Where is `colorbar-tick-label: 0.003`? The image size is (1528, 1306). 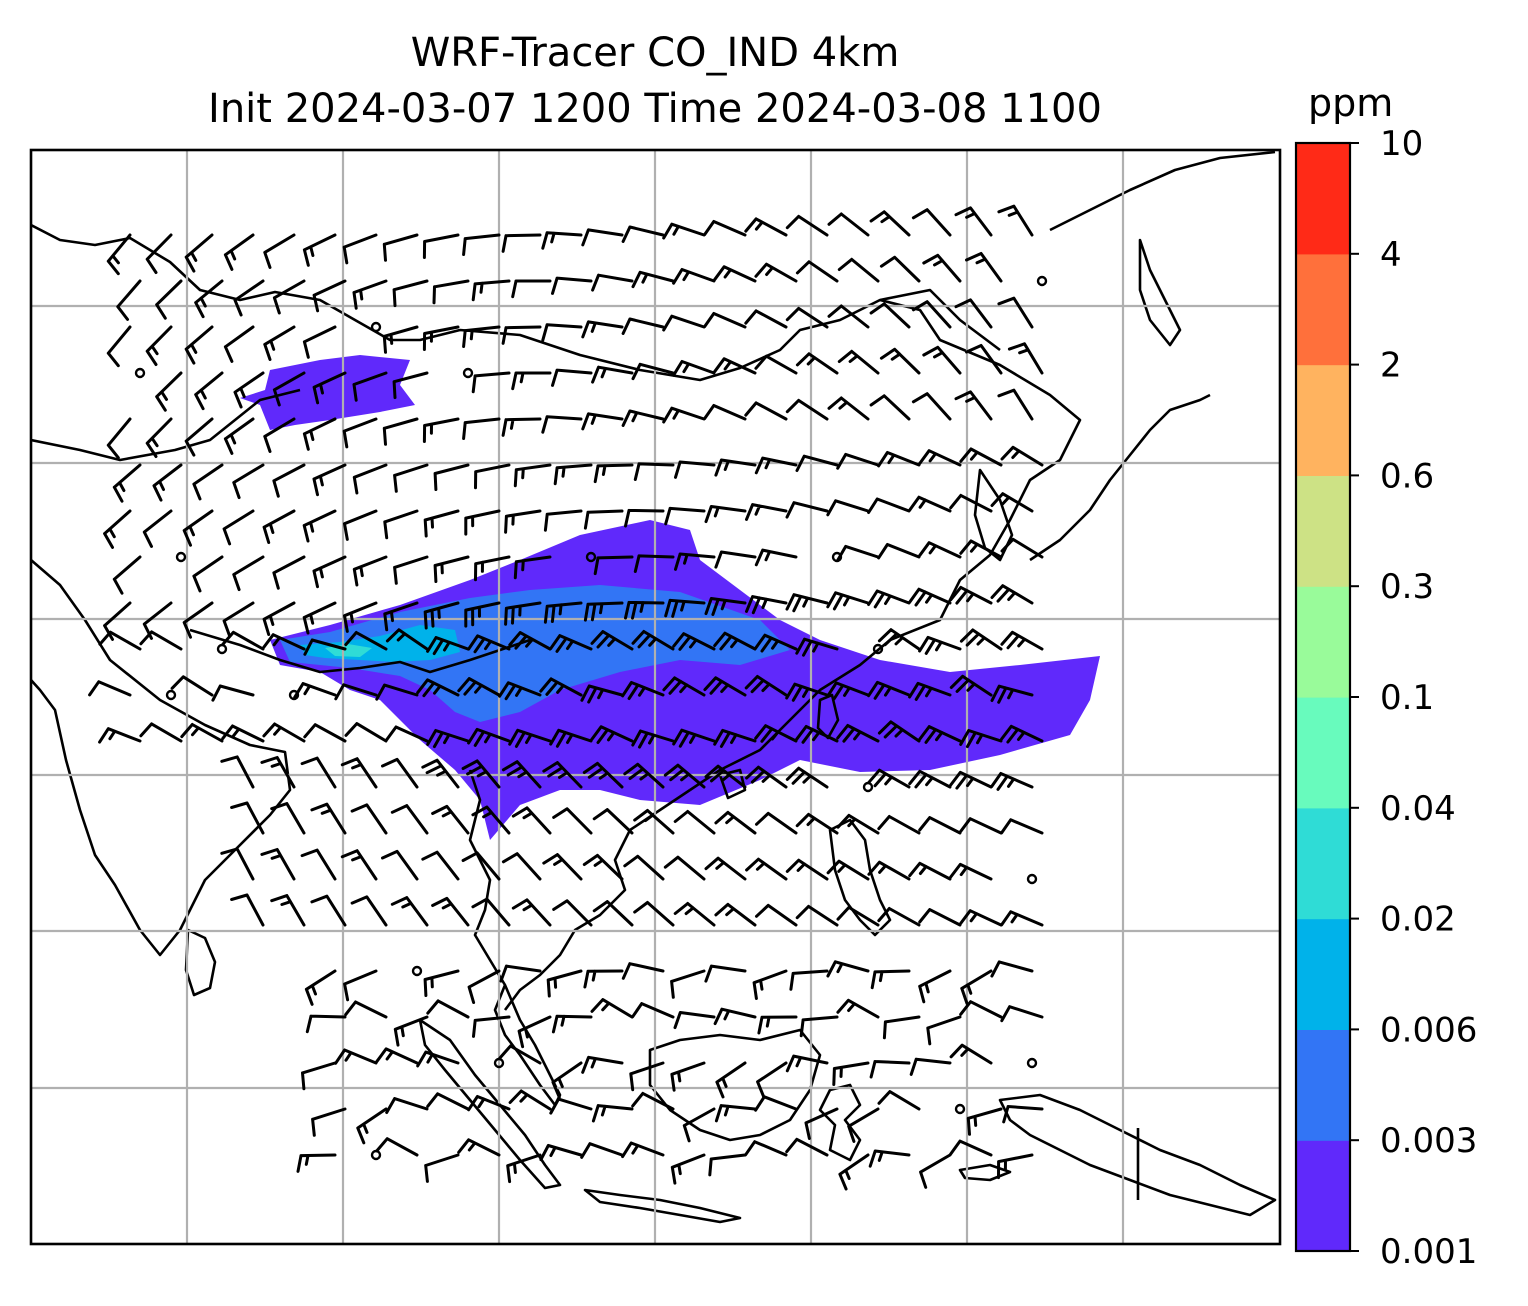
colorbar-tick-label: 0.003 is located at coordinates (1428, 1141).